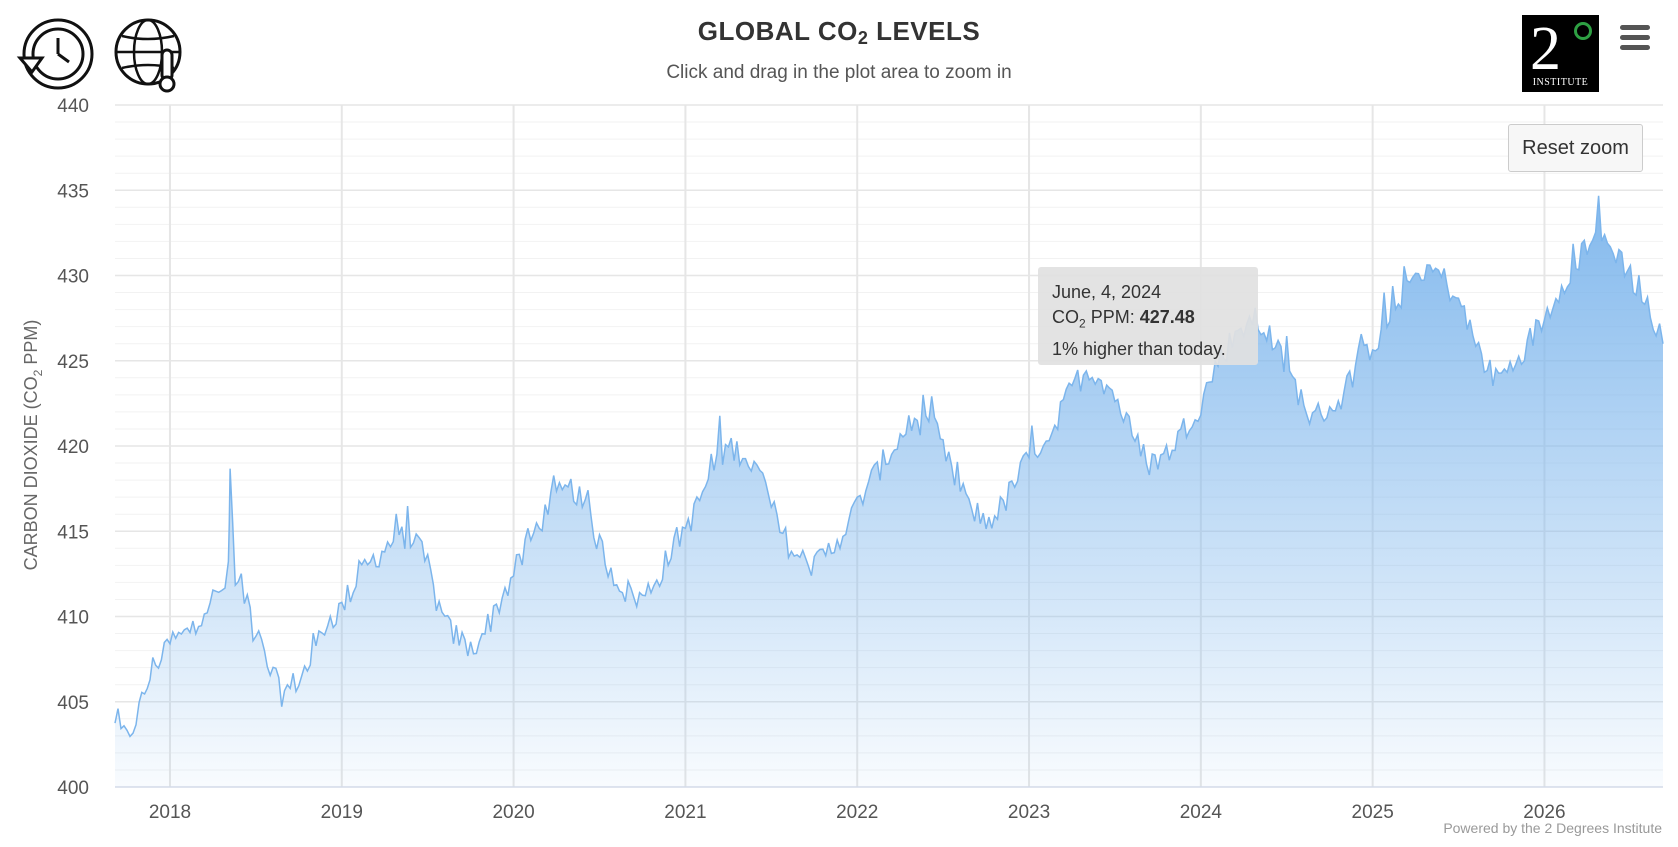 This screenshot has height=847, width=1678. What do you see at coordinates (151, 53) in the screenshot?
I see `globe-thermometer-icon` at bounding box center [151, 53].